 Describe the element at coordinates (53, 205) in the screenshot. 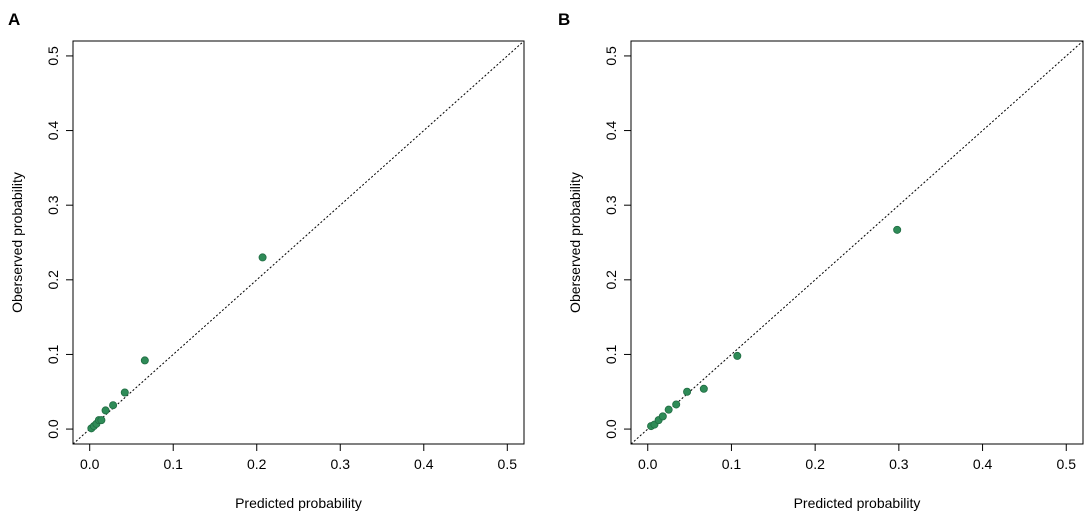

I see `panel-a-y-tick-label: 0.3` at that location.